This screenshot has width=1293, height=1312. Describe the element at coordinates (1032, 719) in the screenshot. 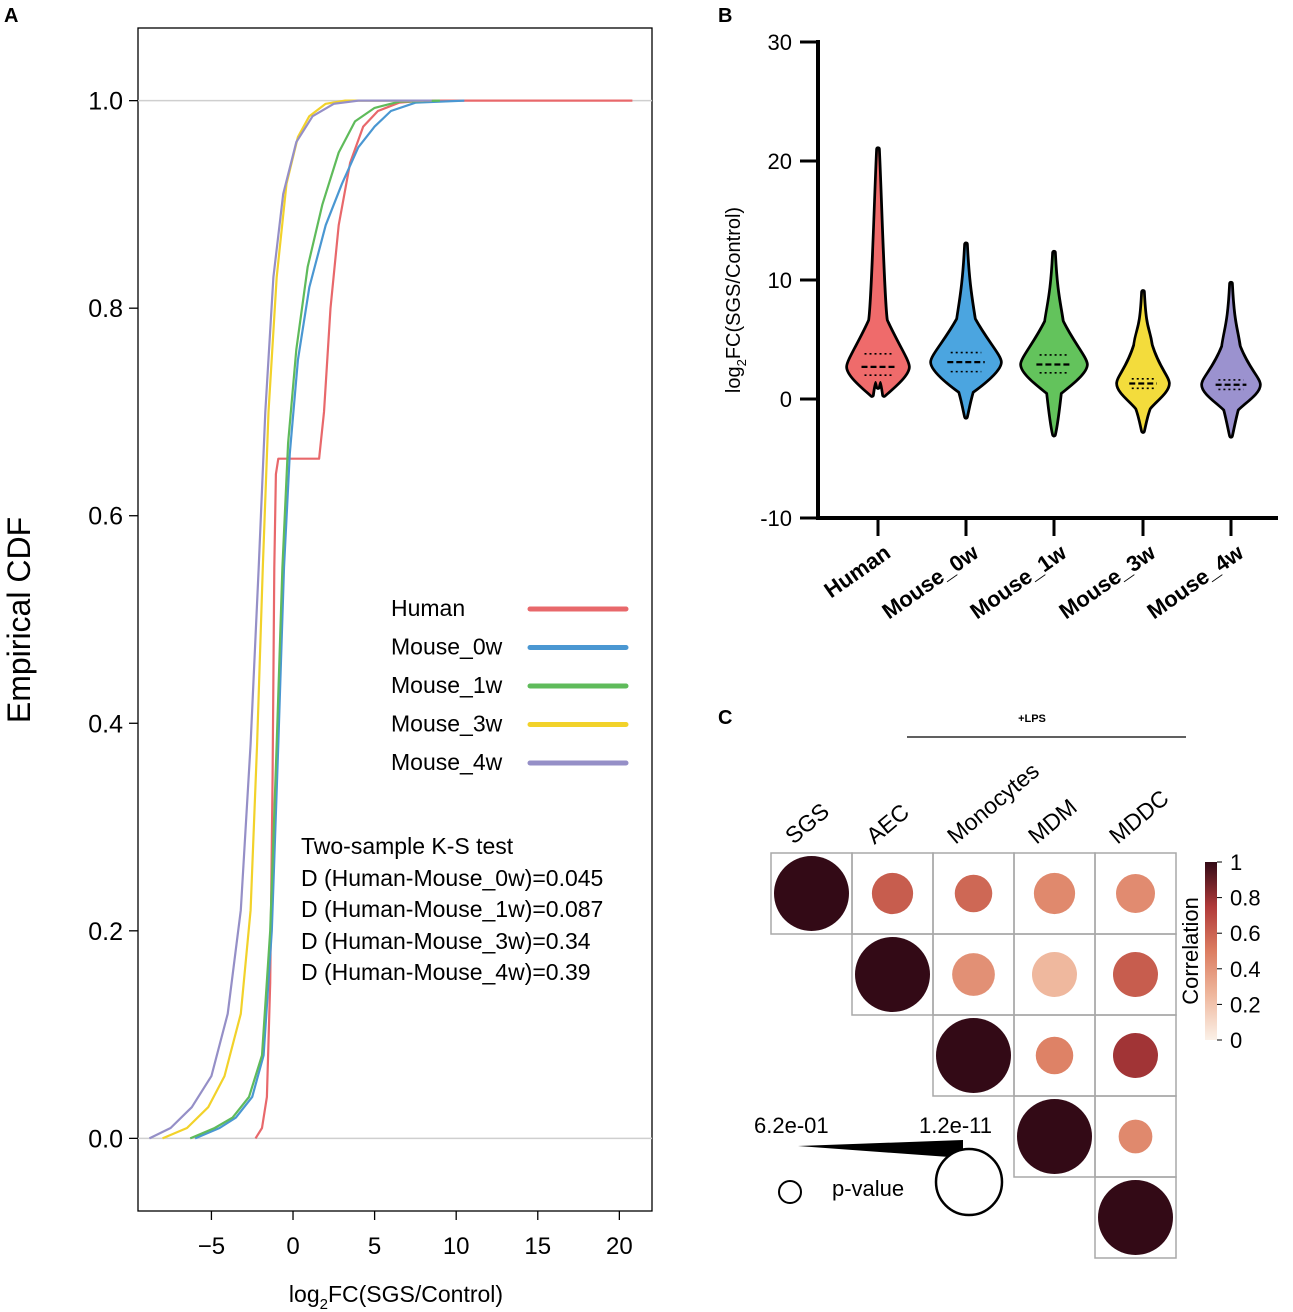

I see `lps-group-label: +LPS` at that location.